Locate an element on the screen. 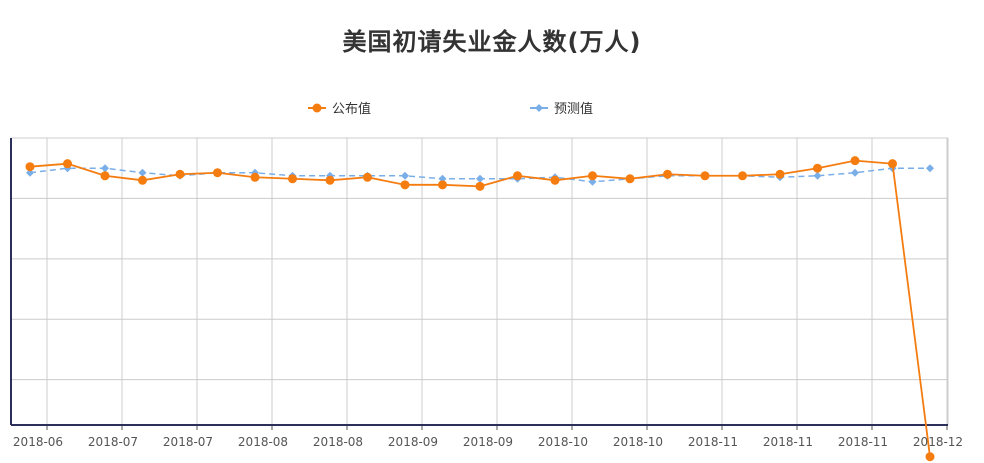 The image size is (984, 463). legend-label: 预测值 is located at coordinates (573, 109).